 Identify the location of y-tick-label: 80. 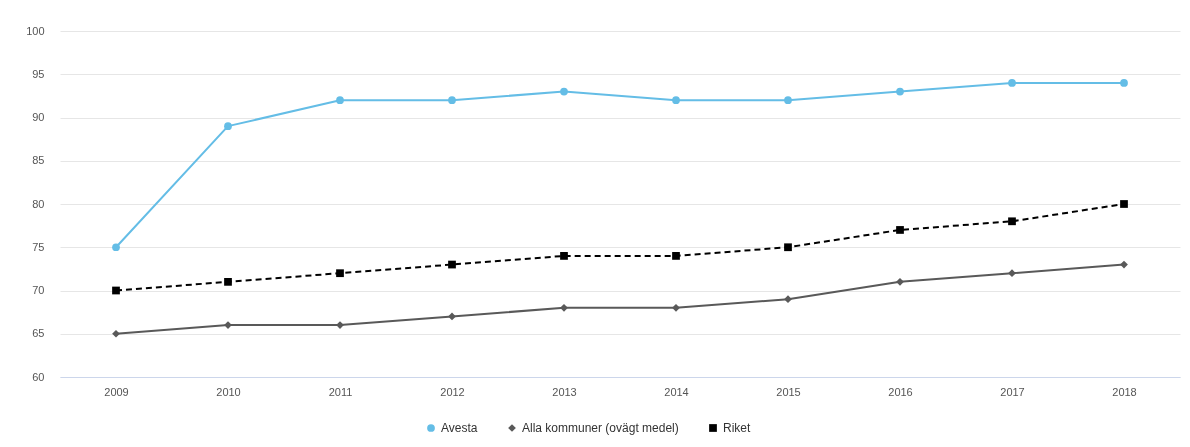
(38, 203).